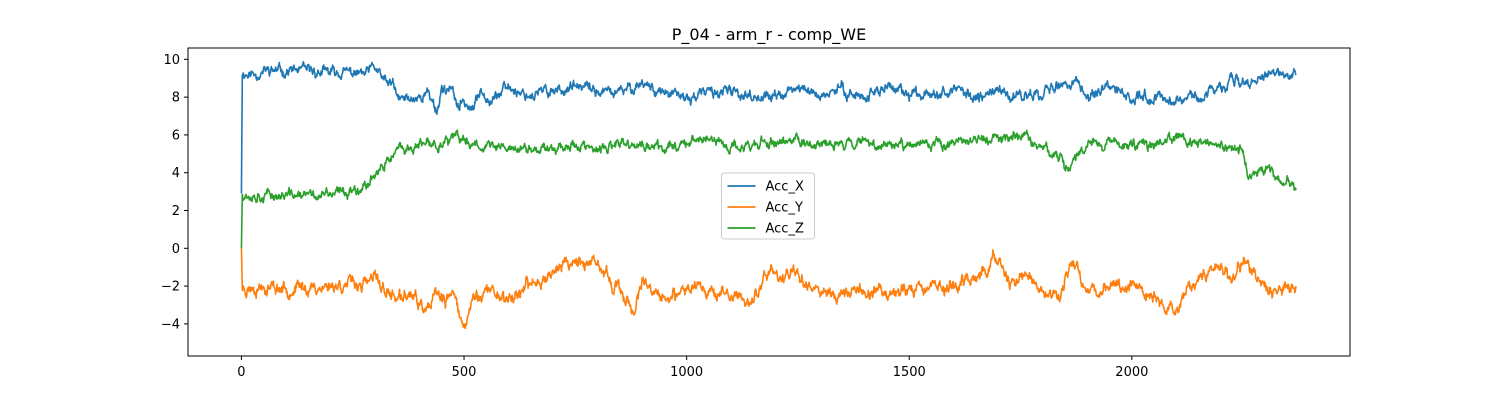  What do you see at coordinates (176, 135) in the screenshot?
I see `y-tick-label: 6` at bounding box center [176, 135].